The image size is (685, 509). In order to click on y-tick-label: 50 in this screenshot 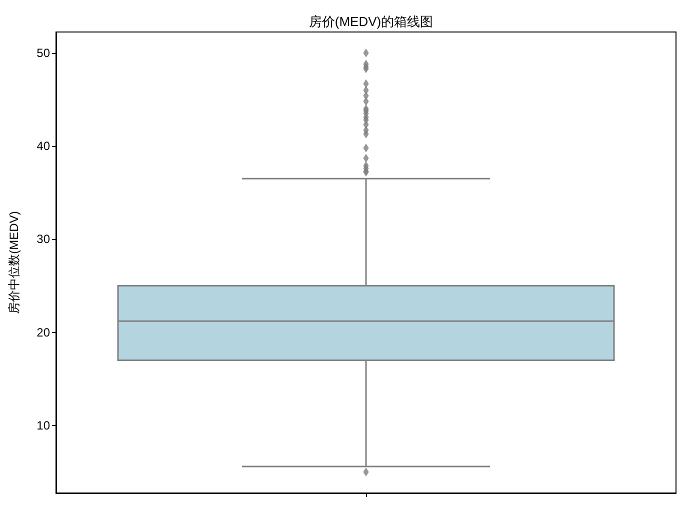, I will do `click(43, 53)`.